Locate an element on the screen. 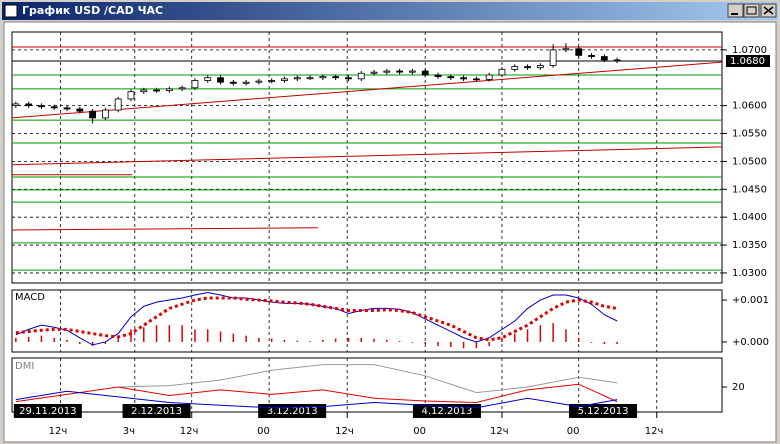 This screenshot has height=444, width=780. macd-panel is located at coordinates (367, 321).